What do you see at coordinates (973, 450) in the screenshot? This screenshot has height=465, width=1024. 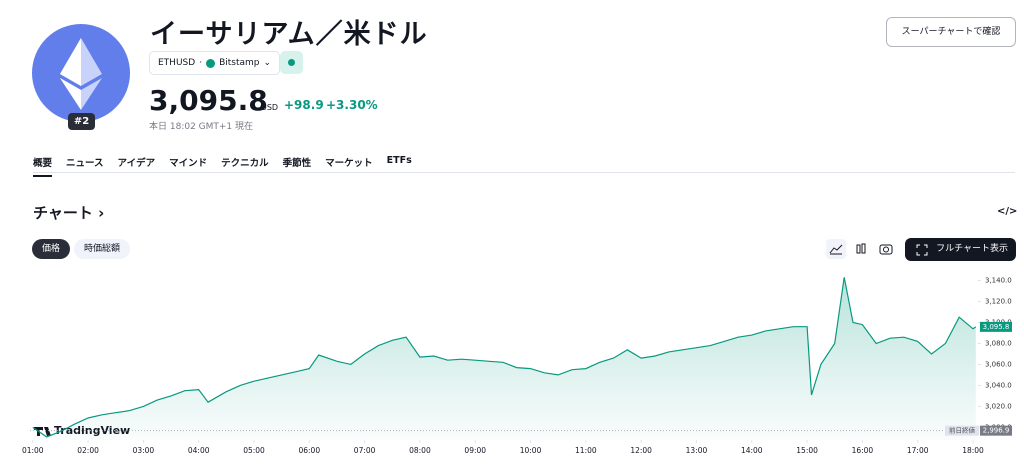 I see `x-tick-label: 18:00` at bounding box center [973, 450].